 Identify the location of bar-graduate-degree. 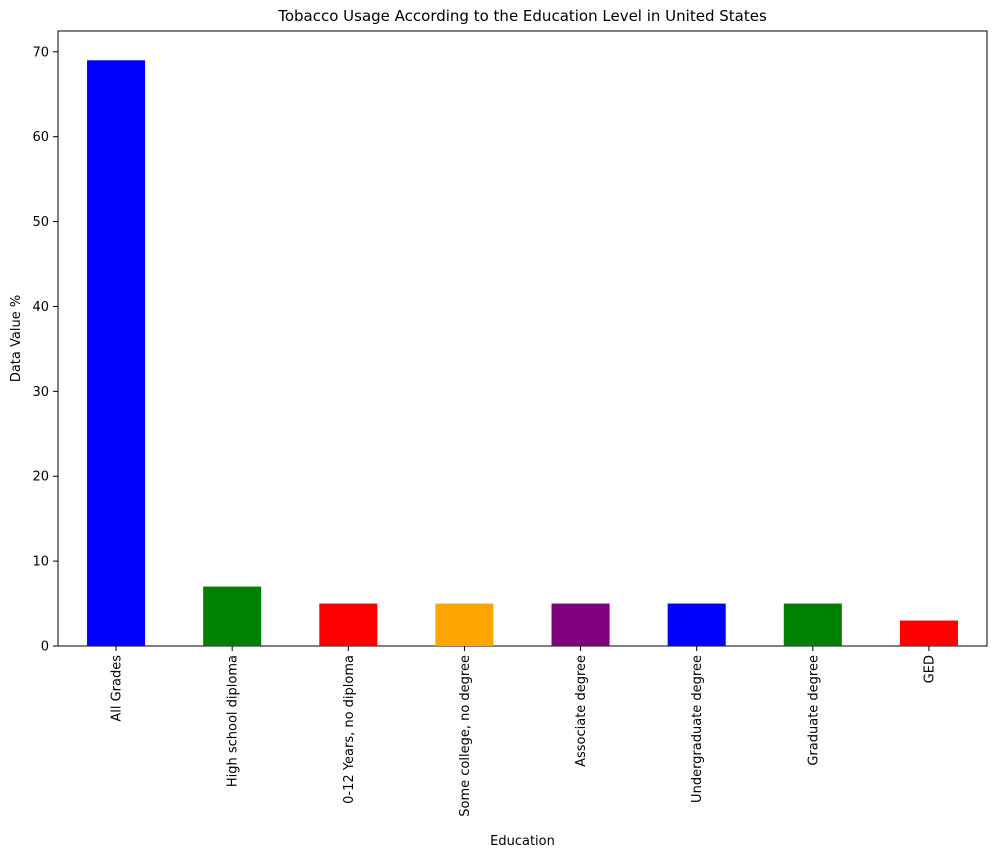
(812, 624).